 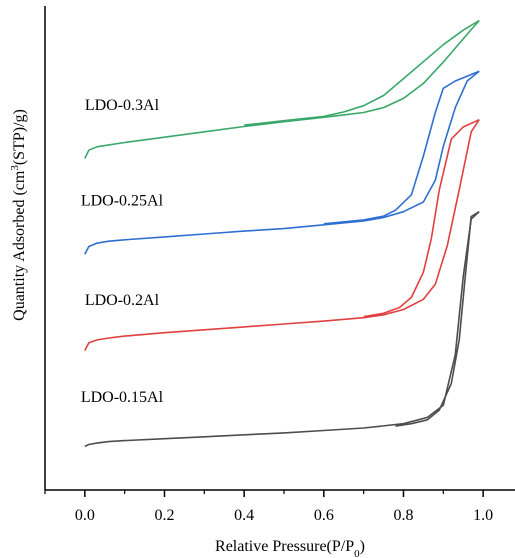 I want to click on series-line-ldo-0-3al-desorption, so click(x=362, y=72).